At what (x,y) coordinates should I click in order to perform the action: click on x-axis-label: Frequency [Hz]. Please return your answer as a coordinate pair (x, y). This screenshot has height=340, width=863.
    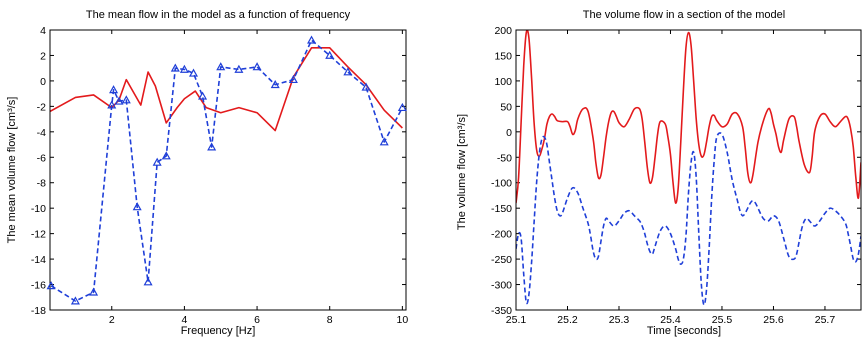
    Looking at the image, I should click on (218, 331).